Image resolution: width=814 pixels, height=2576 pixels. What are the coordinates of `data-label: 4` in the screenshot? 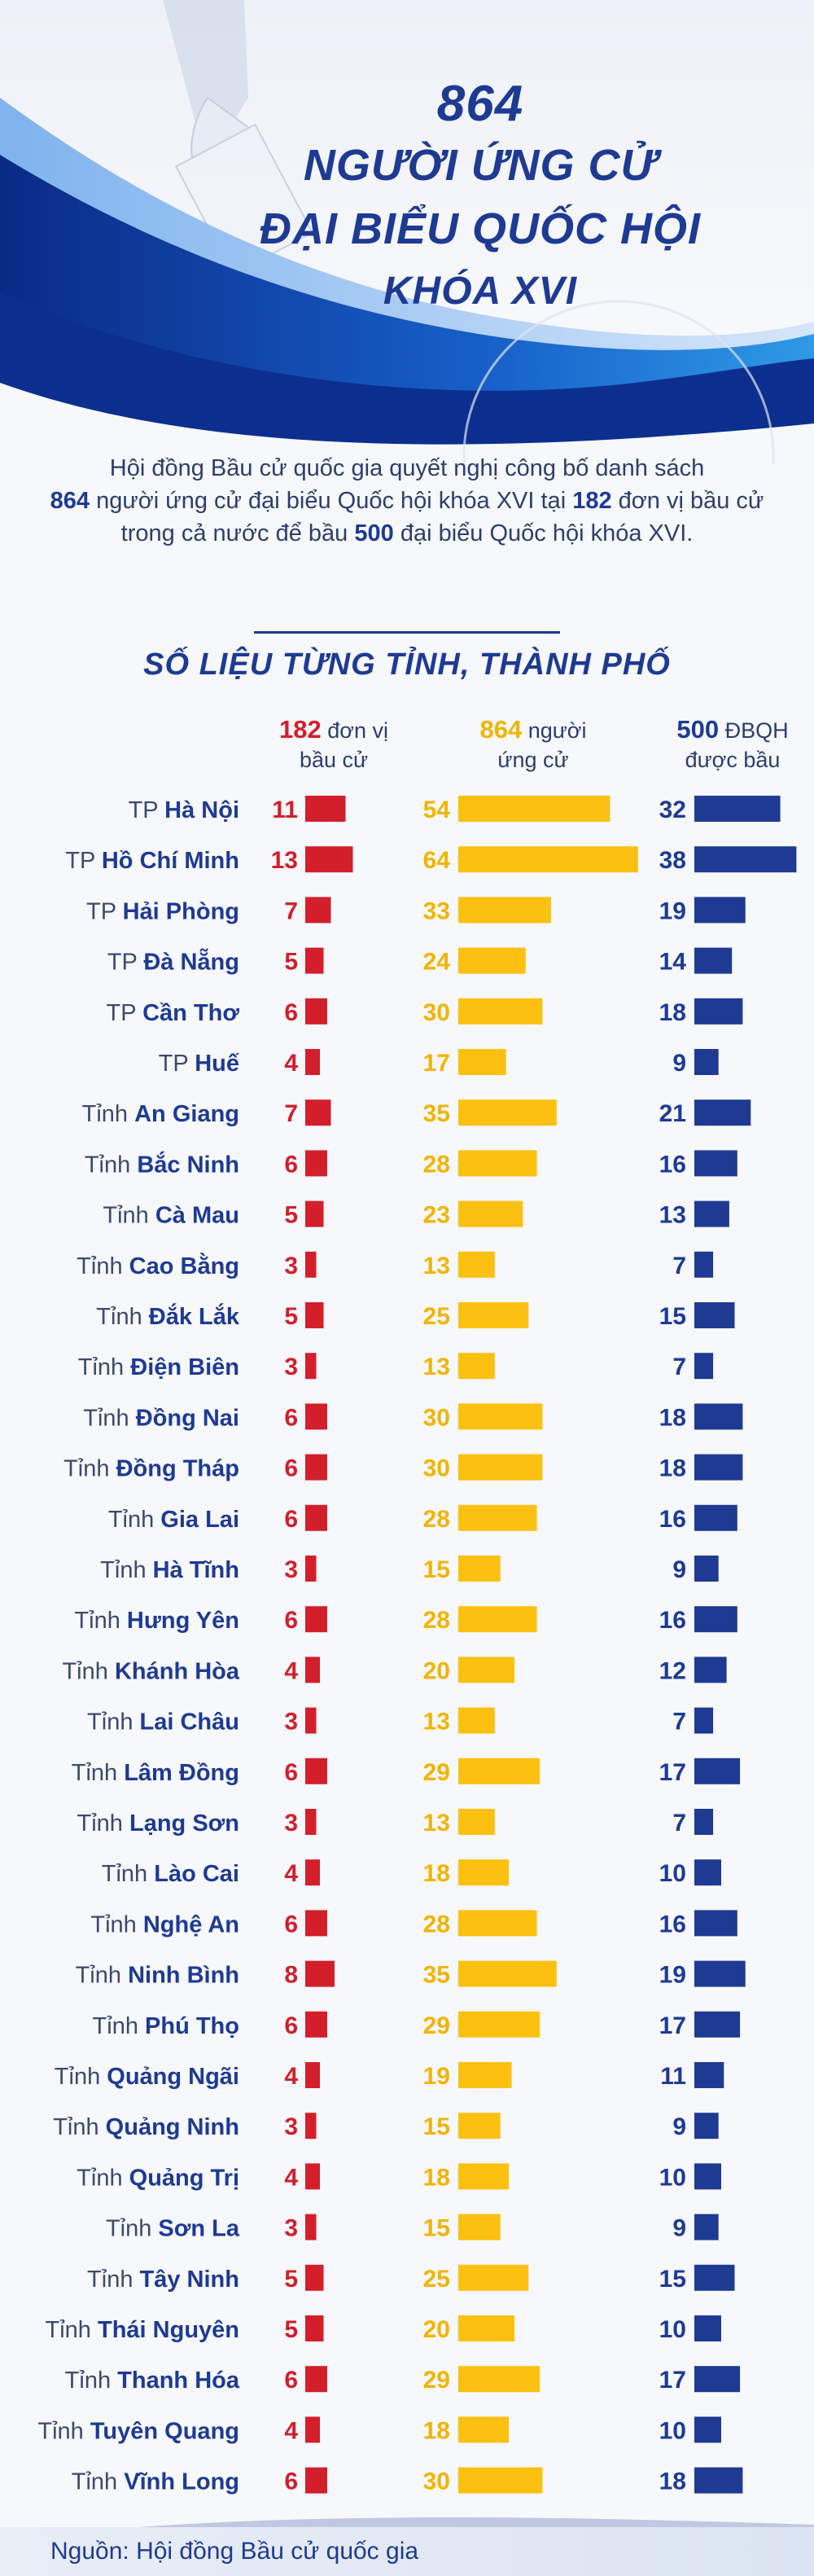 It's located at (291, 1873).